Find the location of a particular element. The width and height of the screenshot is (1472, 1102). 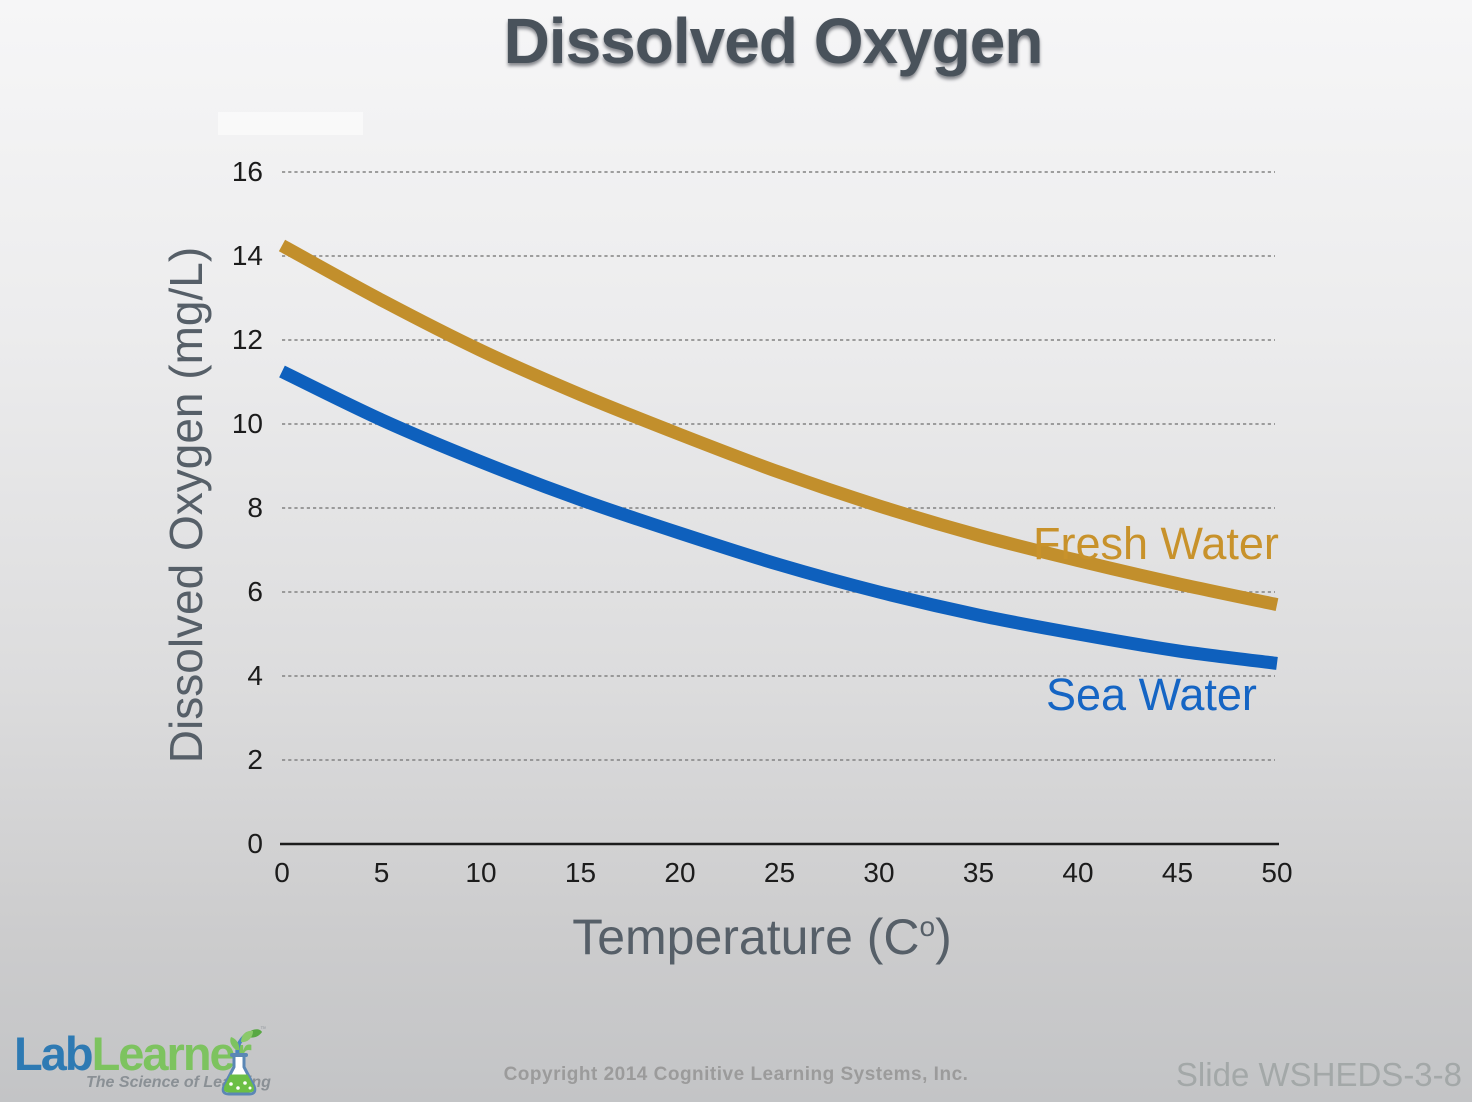

logo-word-lab: Lab is located at coordinates (54, 1053).